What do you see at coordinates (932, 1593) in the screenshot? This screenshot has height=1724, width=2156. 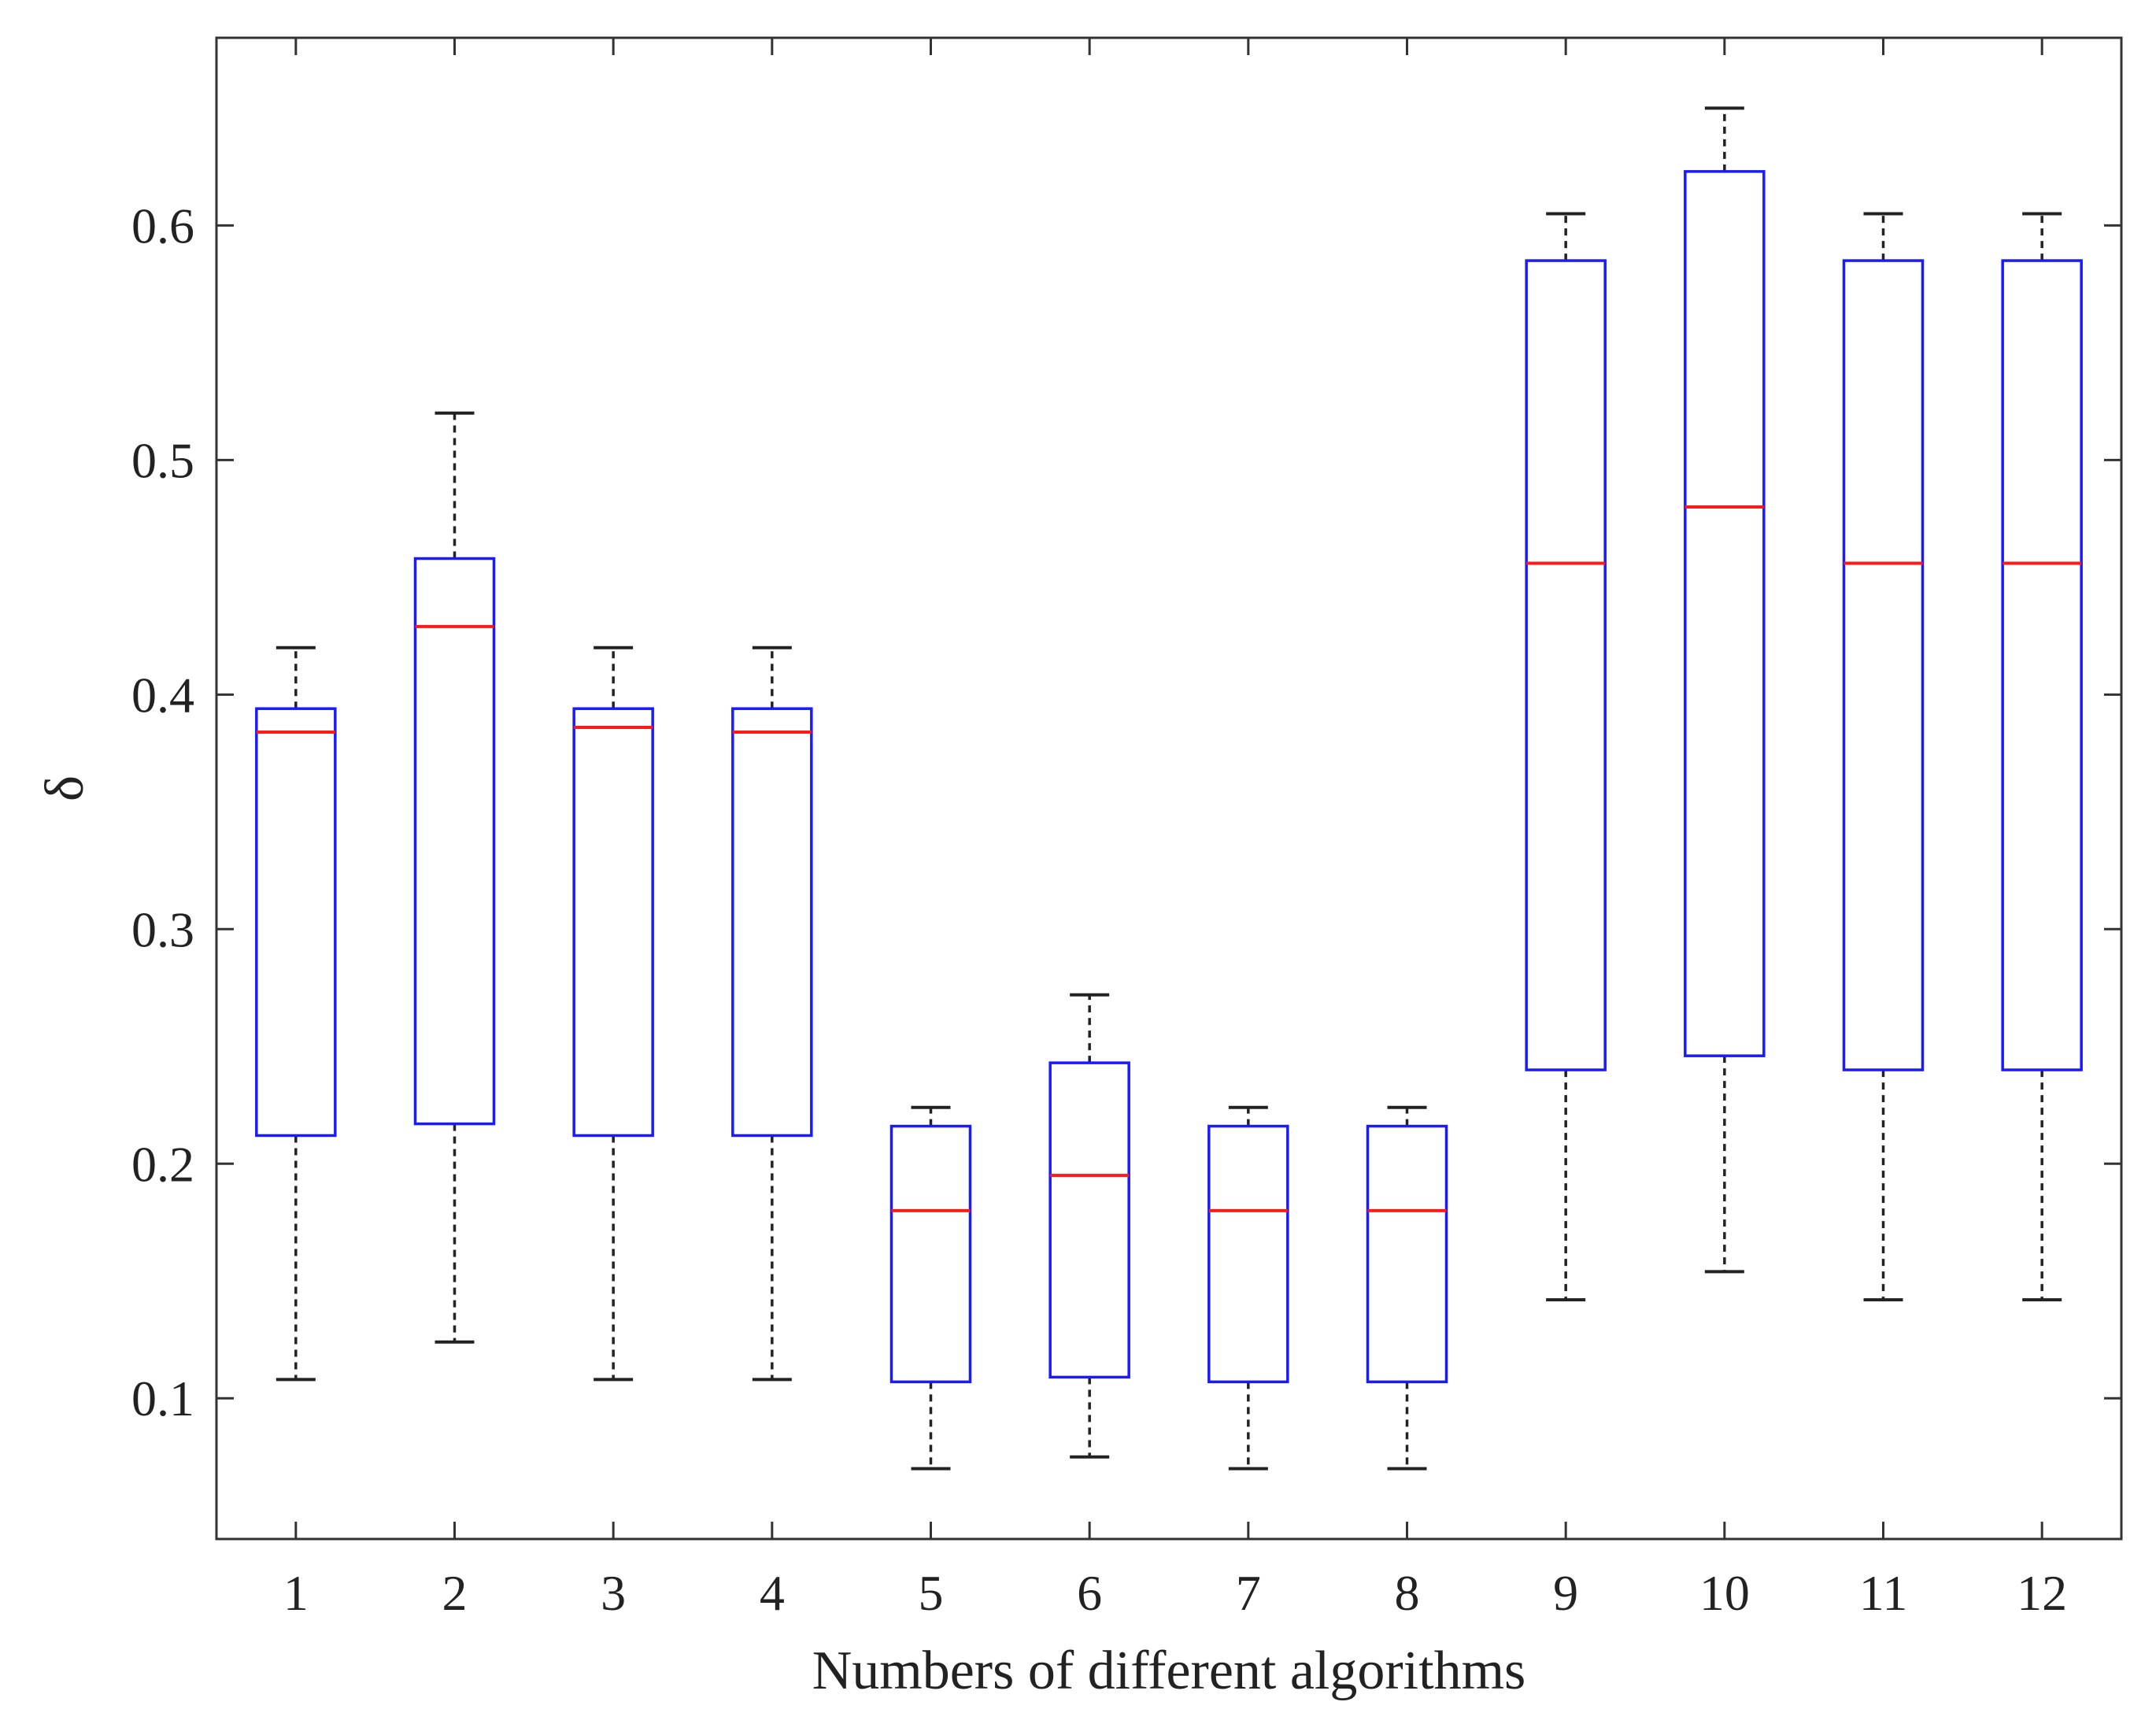 I see `x-tick-label: 5` at bounding box center [932, 1593].